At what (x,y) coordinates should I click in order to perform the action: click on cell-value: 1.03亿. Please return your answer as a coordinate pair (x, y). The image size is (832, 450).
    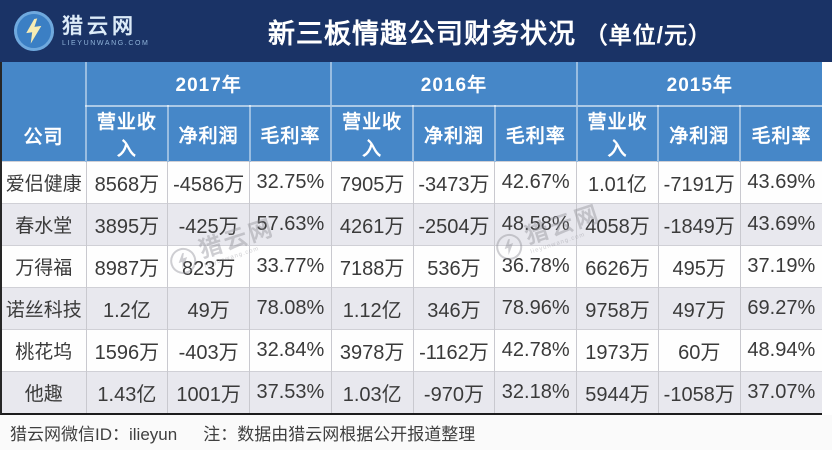
    Looking at the image, I should click on (372, 392).